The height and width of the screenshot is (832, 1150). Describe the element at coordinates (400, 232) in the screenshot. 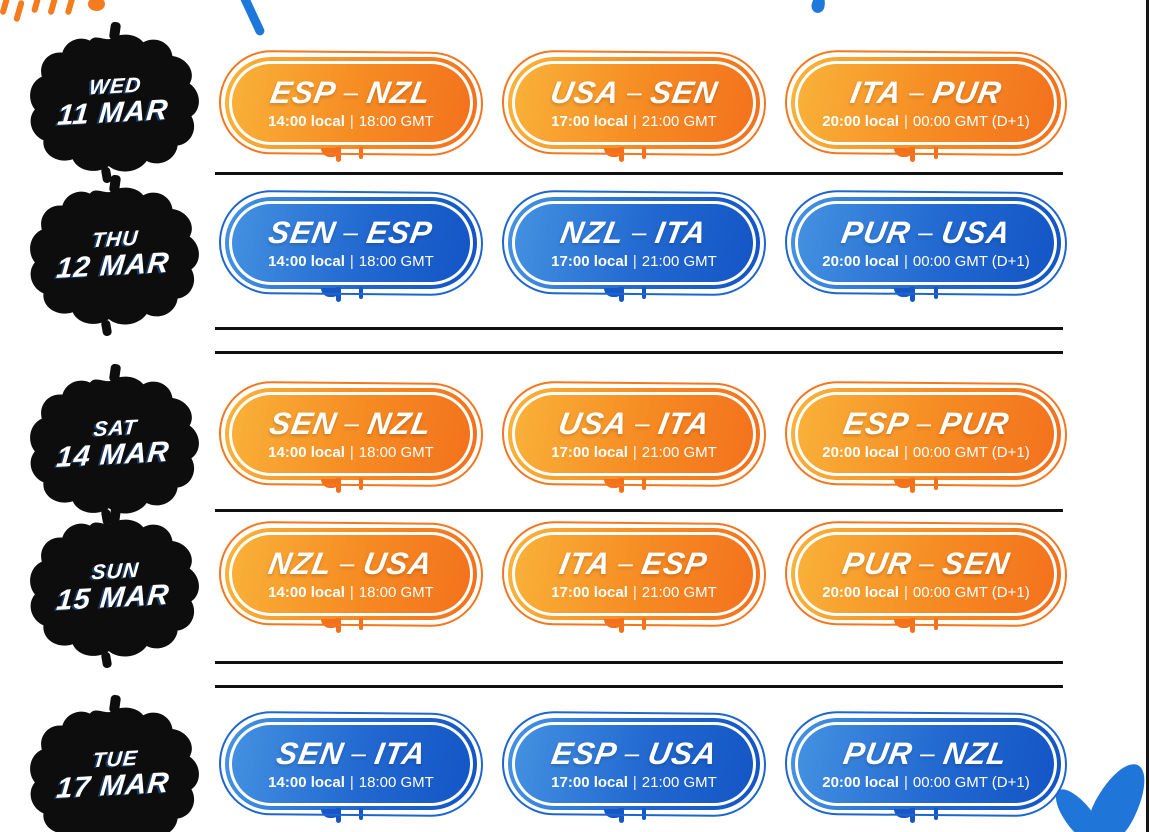

I see `team-away: ESP` at that location.